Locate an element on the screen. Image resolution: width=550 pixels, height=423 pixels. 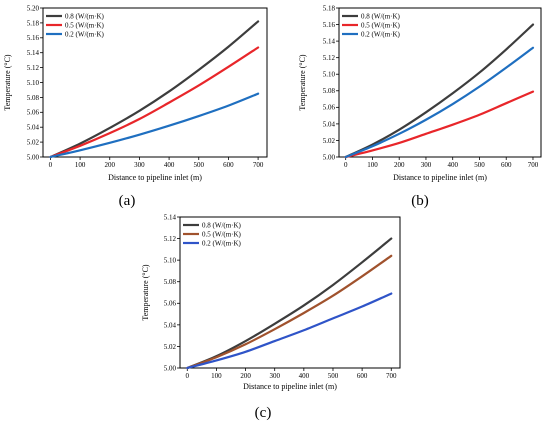
y-tick-label: 5.20 is located at coordinates (33, 8).